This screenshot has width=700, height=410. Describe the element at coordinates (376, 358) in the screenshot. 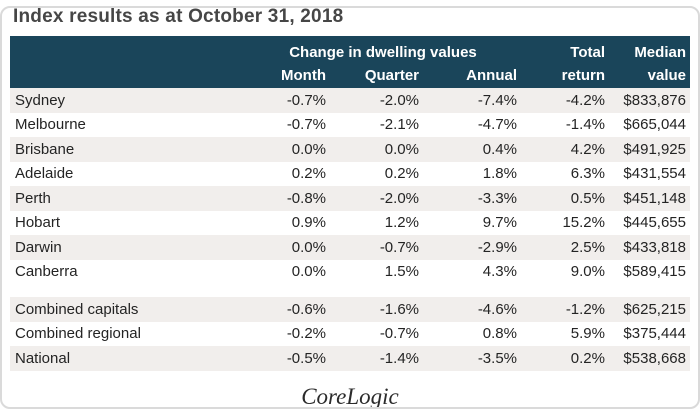

I see `cell-quarter: -1.4%` at that location.